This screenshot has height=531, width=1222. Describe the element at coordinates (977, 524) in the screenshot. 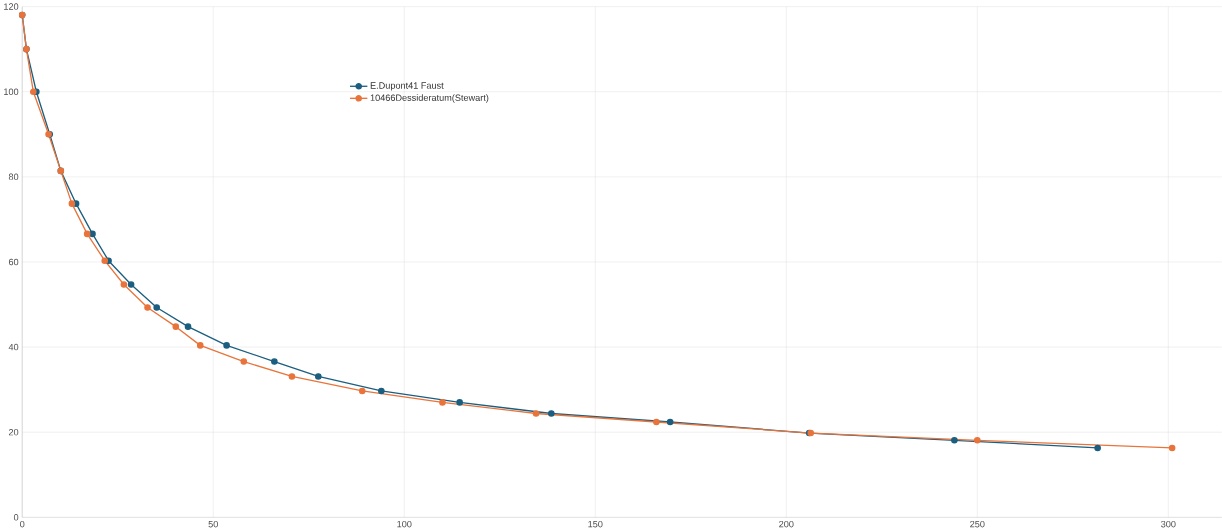

I see `x-tick-label: 250` at that location.